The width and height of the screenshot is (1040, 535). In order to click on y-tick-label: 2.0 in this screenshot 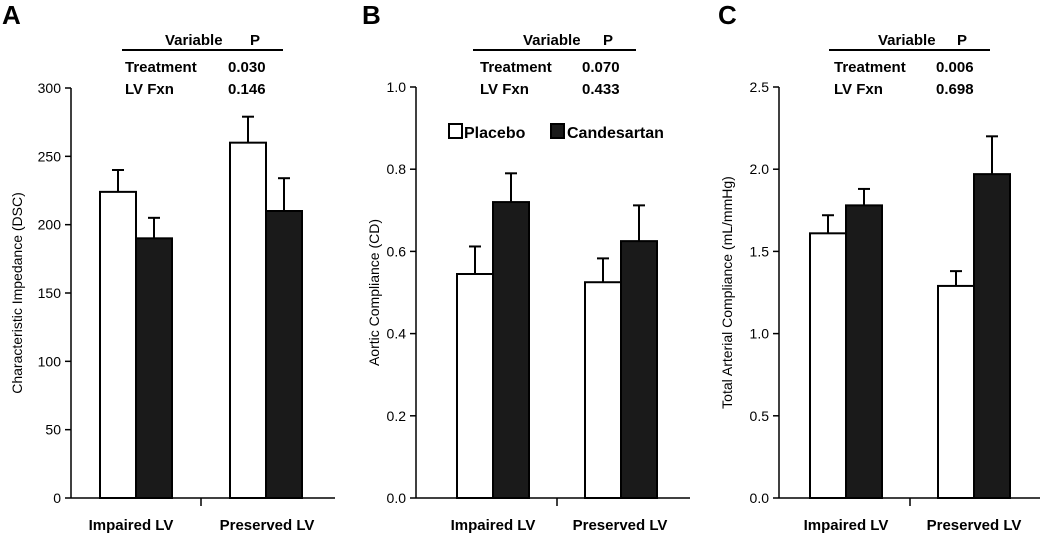, I will do `click(760, 169)`.